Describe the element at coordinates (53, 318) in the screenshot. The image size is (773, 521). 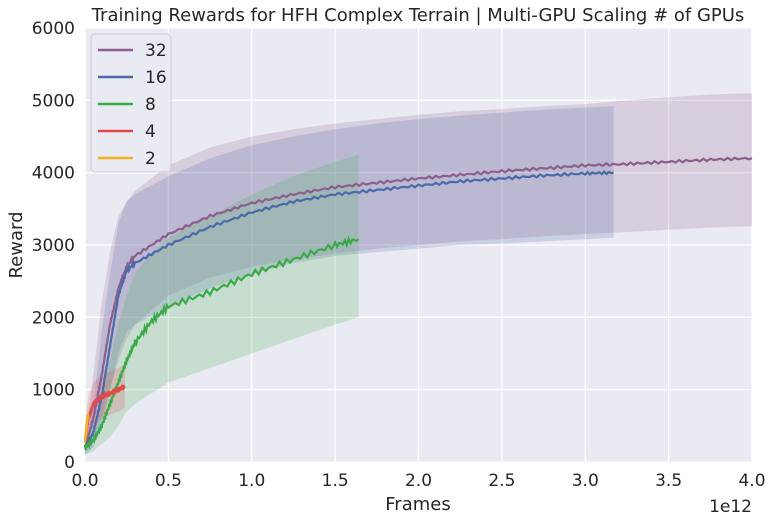
I see `y-tick-label: 2000` at that location.